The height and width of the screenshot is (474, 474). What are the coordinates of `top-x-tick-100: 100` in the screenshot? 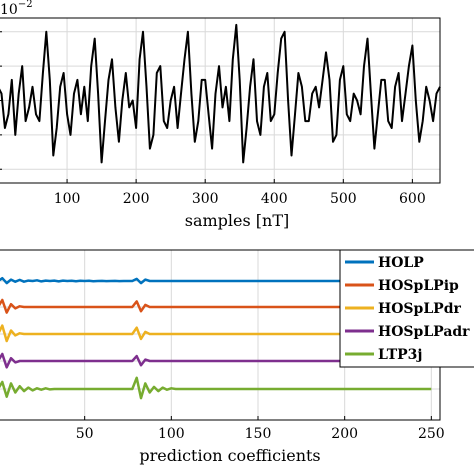 It's located at (67, 199).